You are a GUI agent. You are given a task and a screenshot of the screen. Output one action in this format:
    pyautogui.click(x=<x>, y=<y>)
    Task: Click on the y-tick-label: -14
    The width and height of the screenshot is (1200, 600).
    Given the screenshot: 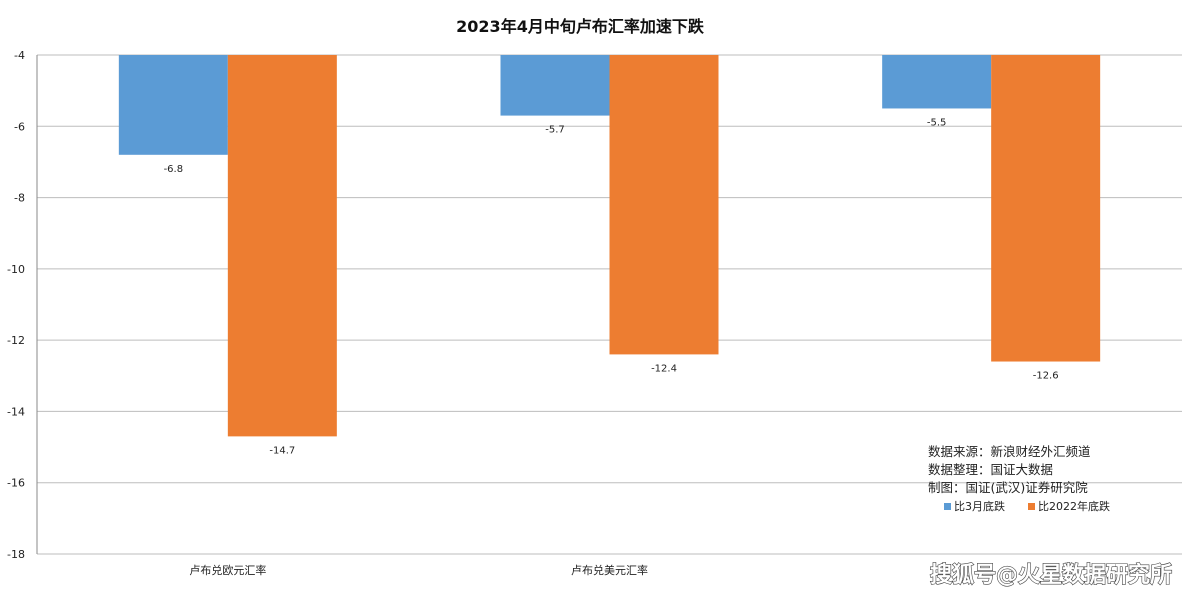 What is the action you would take?
    pyautogui.click(x=16, y=411)
    